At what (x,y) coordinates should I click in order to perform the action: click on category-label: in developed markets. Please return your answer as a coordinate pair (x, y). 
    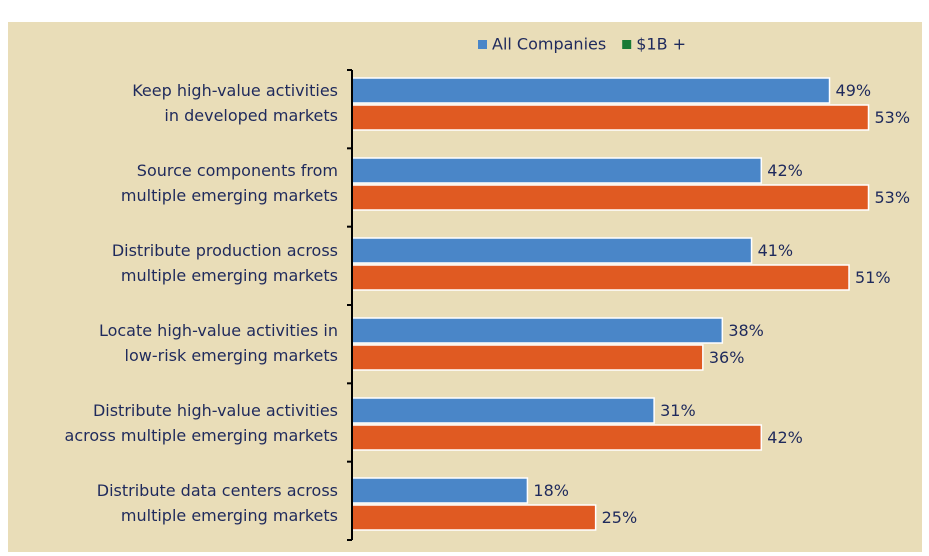
    Looking at the image, I should click on (251, 115).